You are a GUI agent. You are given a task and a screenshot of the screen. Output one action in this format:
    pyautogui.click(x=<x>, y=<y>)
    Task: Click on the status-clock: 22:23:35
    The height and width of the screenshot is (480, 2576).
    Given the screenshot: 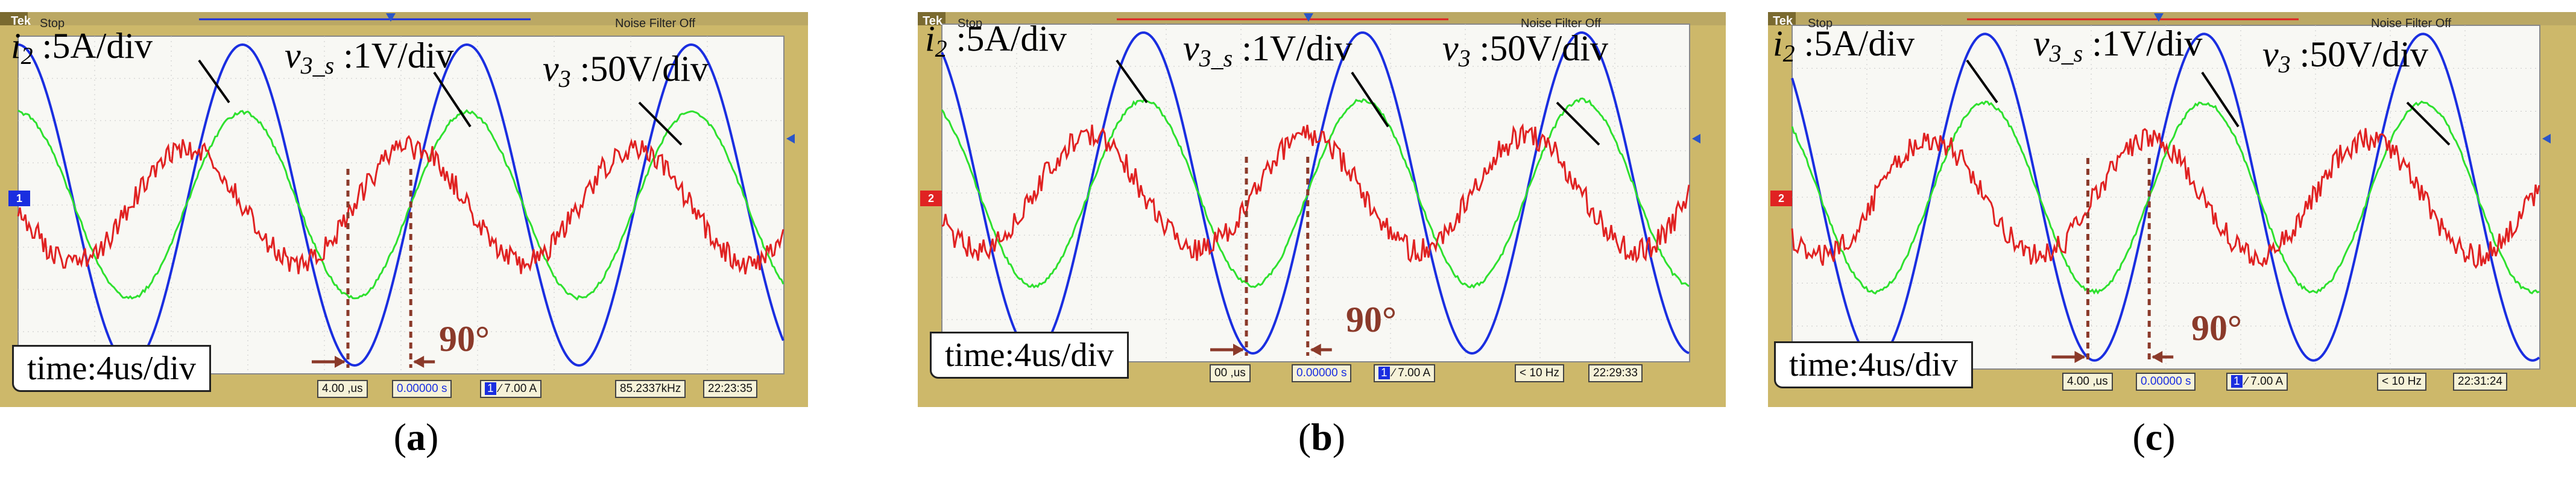 What is the action you would take?
    pyautogui.click(x=730, y=389)
    